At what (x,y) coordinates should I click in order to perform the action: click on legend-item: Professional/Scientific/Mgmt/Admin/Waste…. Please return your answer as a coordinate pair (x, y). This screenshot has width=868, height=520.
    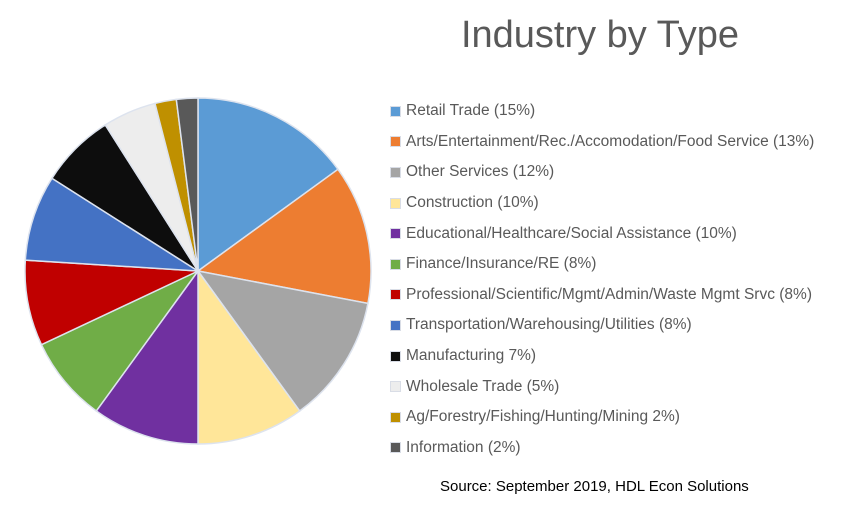
    Looking at the image, I should click on (602, 295).